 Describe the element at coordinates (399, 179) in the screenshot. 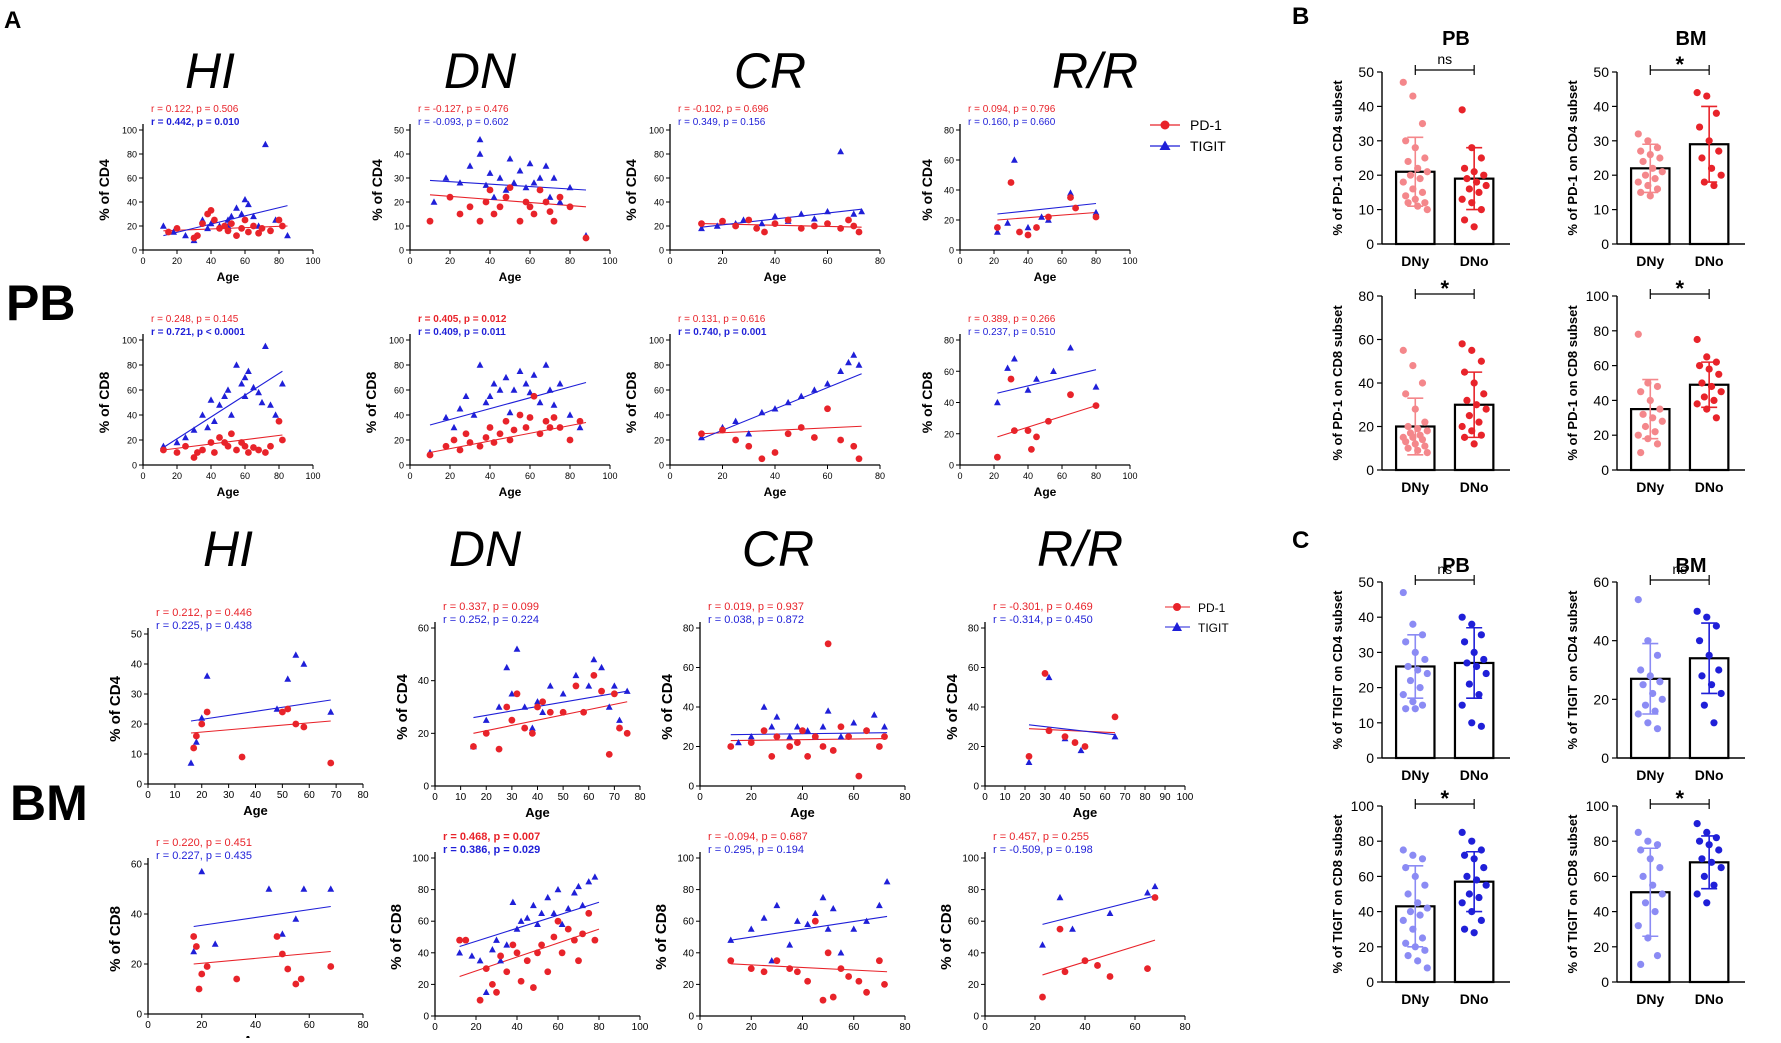

I see `y-tick-label: 30` at that location.